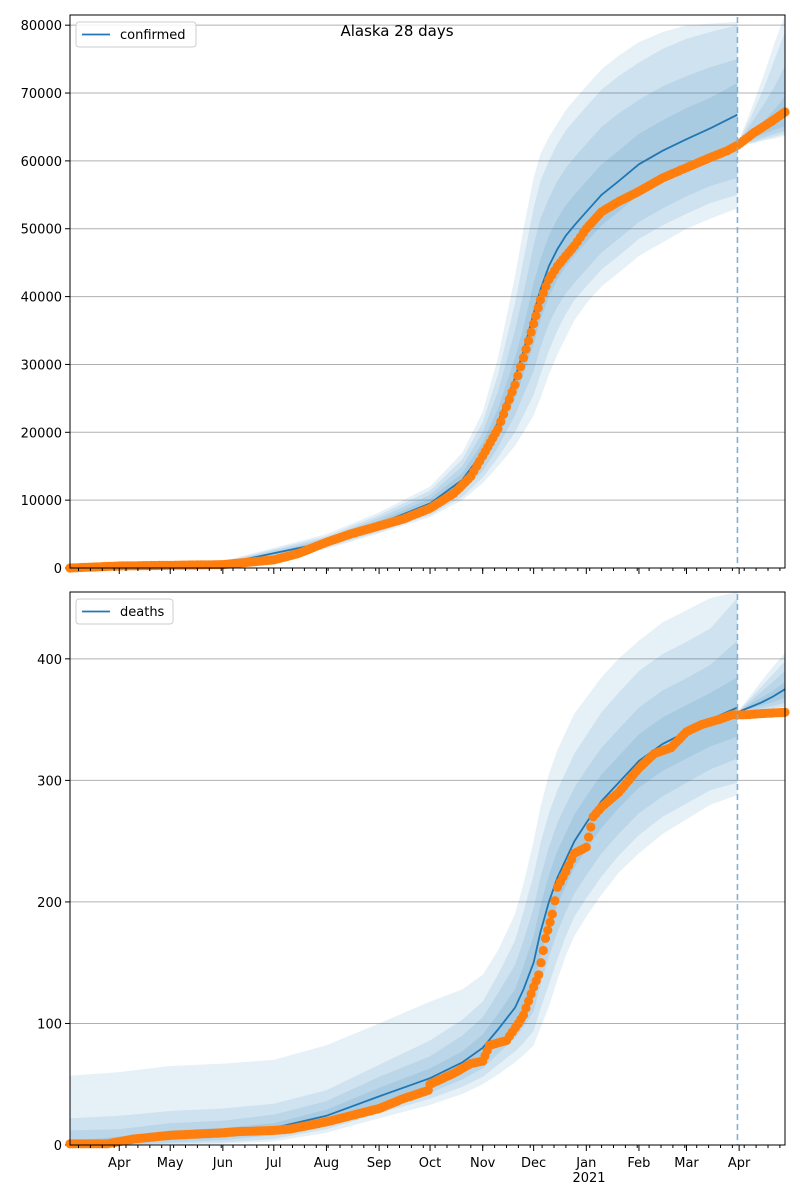  I want to click on deaths-y-tick-label: 0, so click(58, 1146).